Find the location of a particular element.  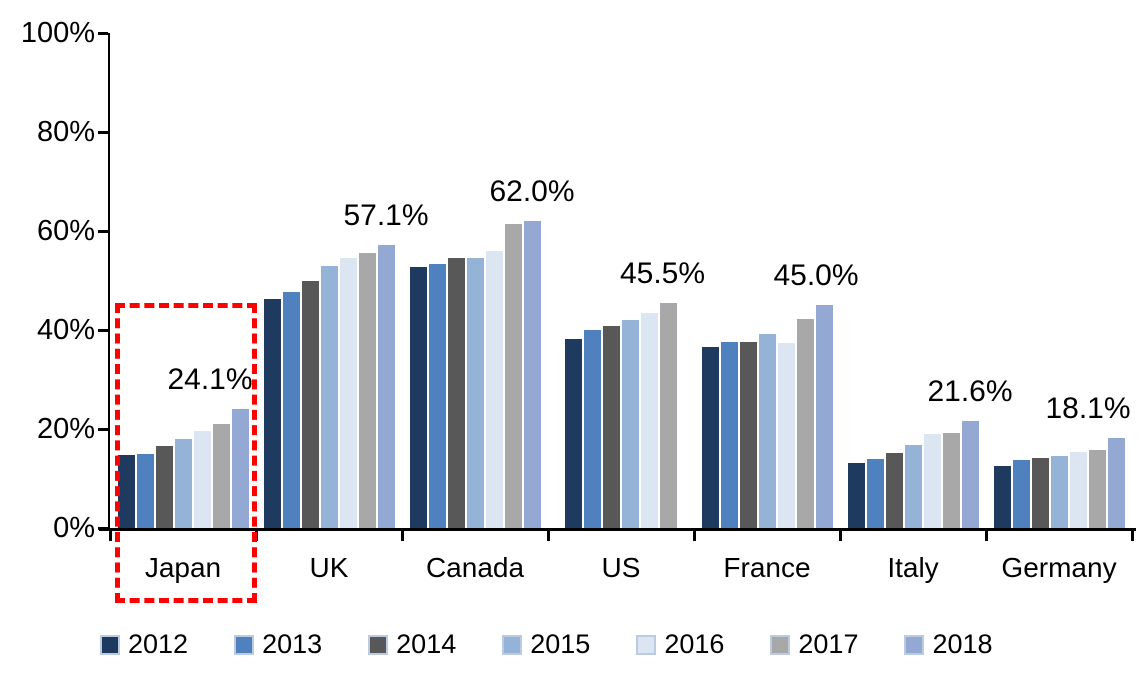

legend-item-2016: 2016 is located at coordinates (680, 644).